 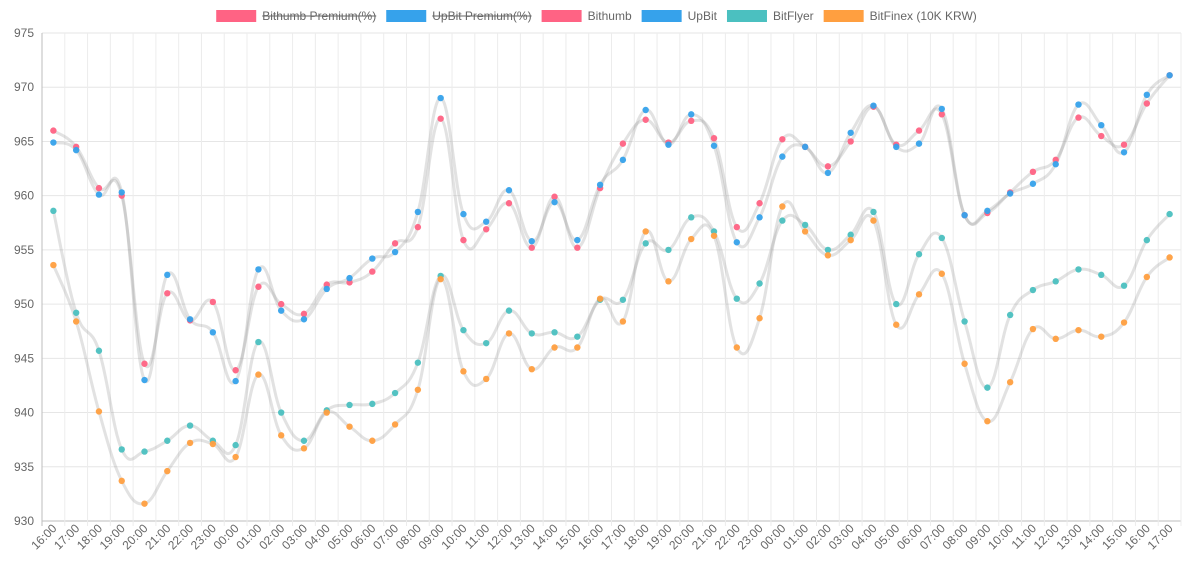 I want to click on legend-item: UpBit, so click(x=679, y=16).